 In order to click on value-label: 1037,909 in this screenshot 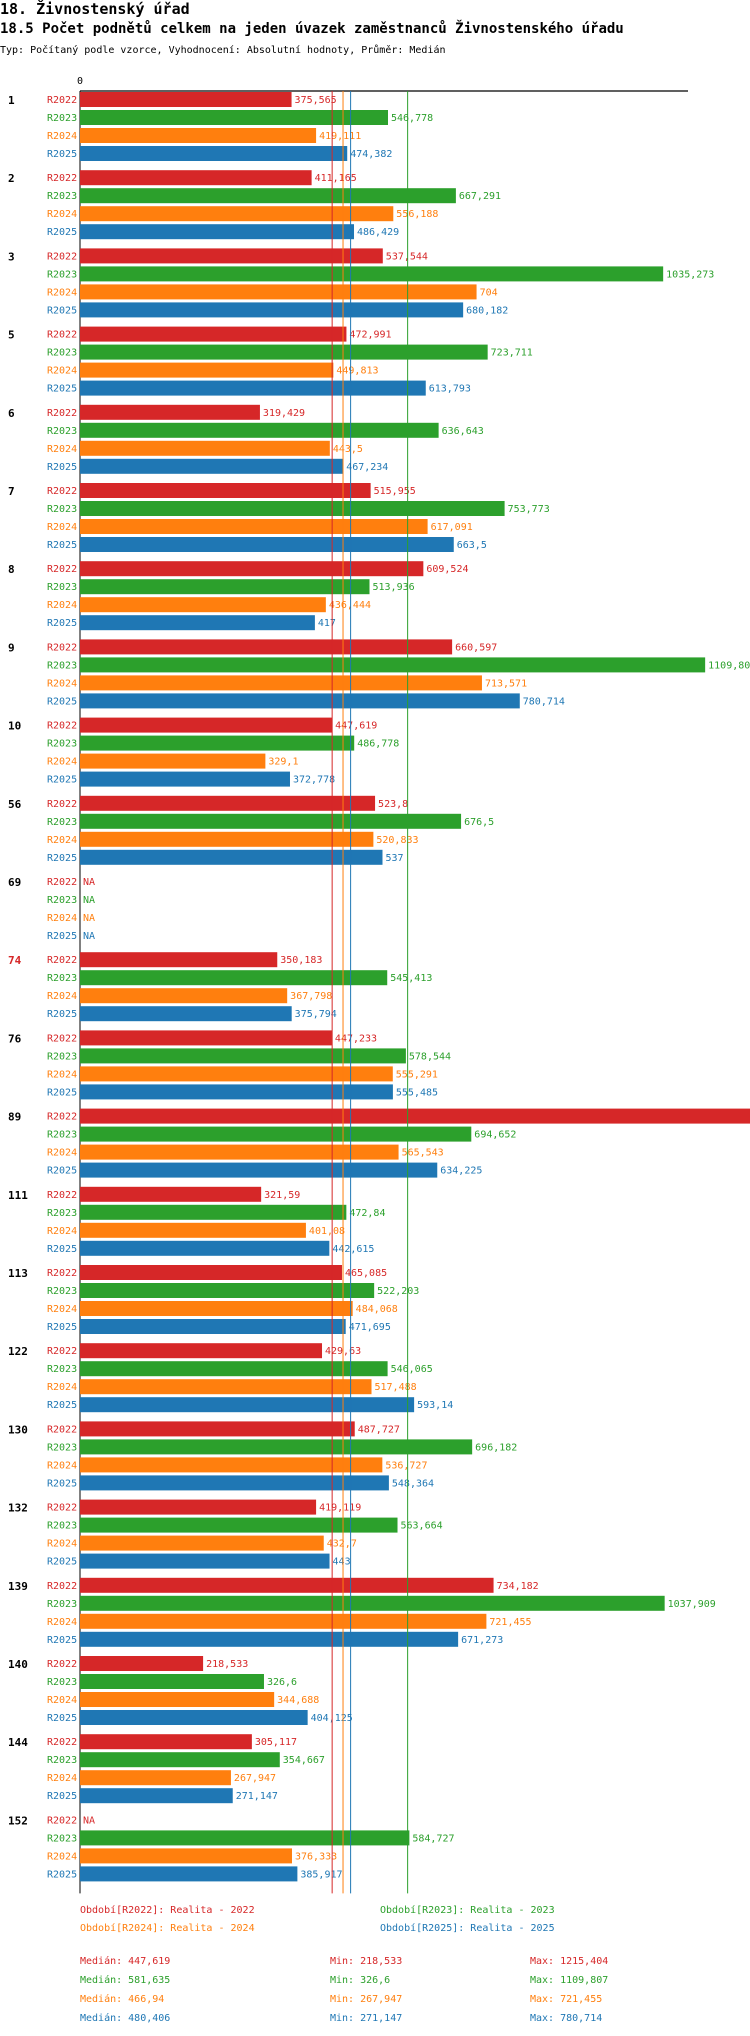, I will do `click(692, 1604)`.